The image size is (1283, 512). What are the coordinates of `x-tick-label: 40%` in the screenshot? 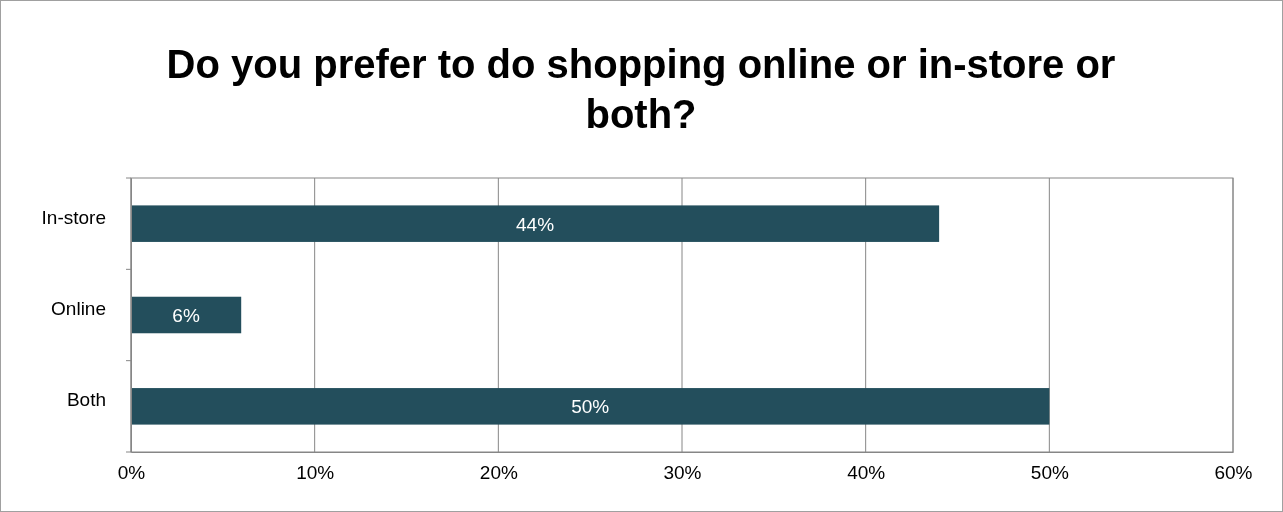 It's located at (866, 473).